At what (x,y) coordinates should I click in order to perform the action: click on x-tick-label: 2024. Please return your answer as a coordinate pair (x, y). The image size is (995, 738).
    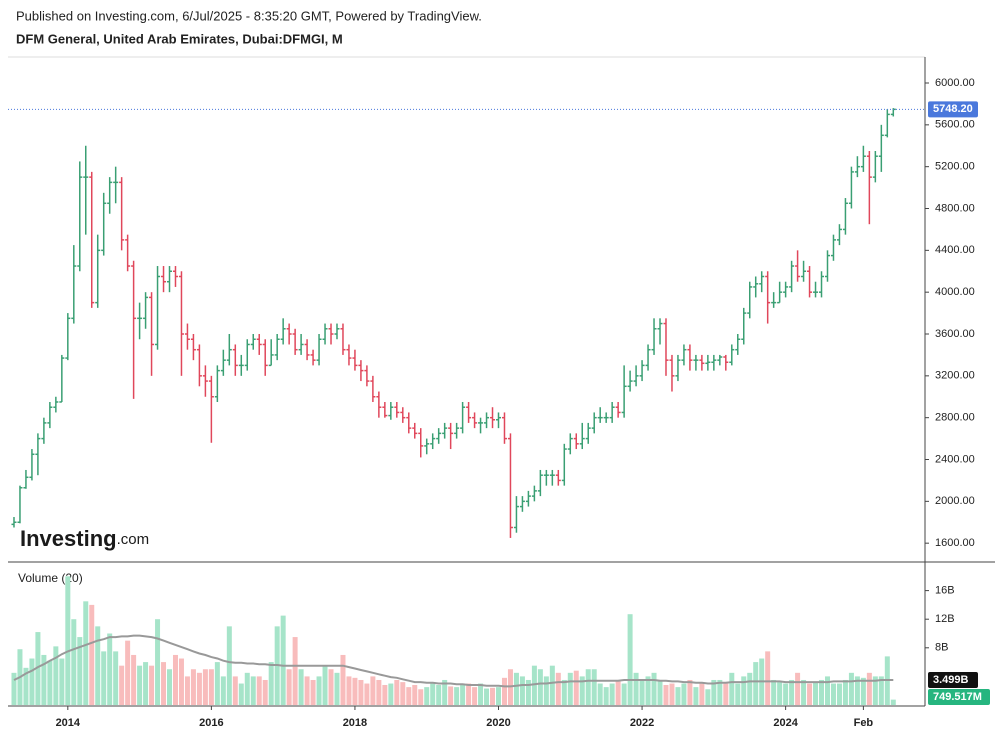
    Looking at the image, I should click on (785, 723).